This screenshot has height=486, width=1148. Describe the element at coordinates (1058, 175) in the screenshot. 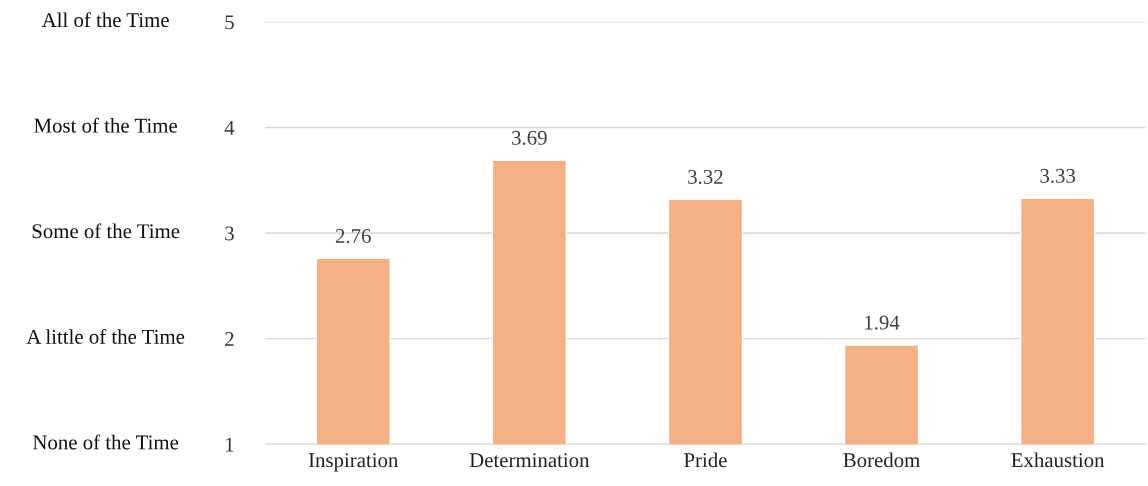

I see `data-label: 3.33` at that location.